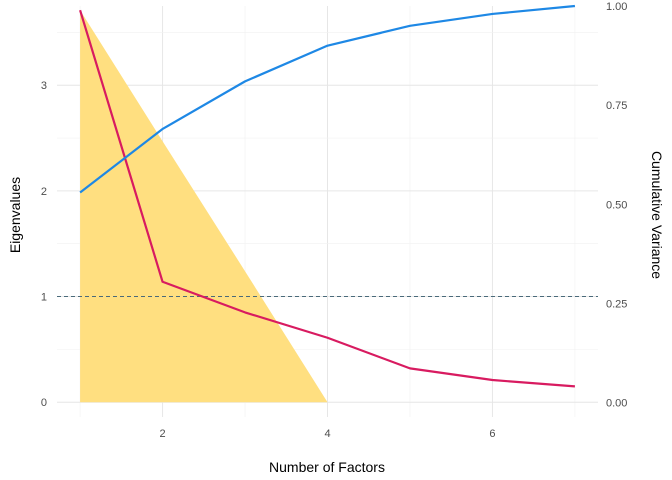 The width and height of the screenshot is (672, 480). What do you see at coordinates (657, 215) in the screenshot?
I see `y2-axis-title: Cumulative Variance` at bounding box center [657, 215].